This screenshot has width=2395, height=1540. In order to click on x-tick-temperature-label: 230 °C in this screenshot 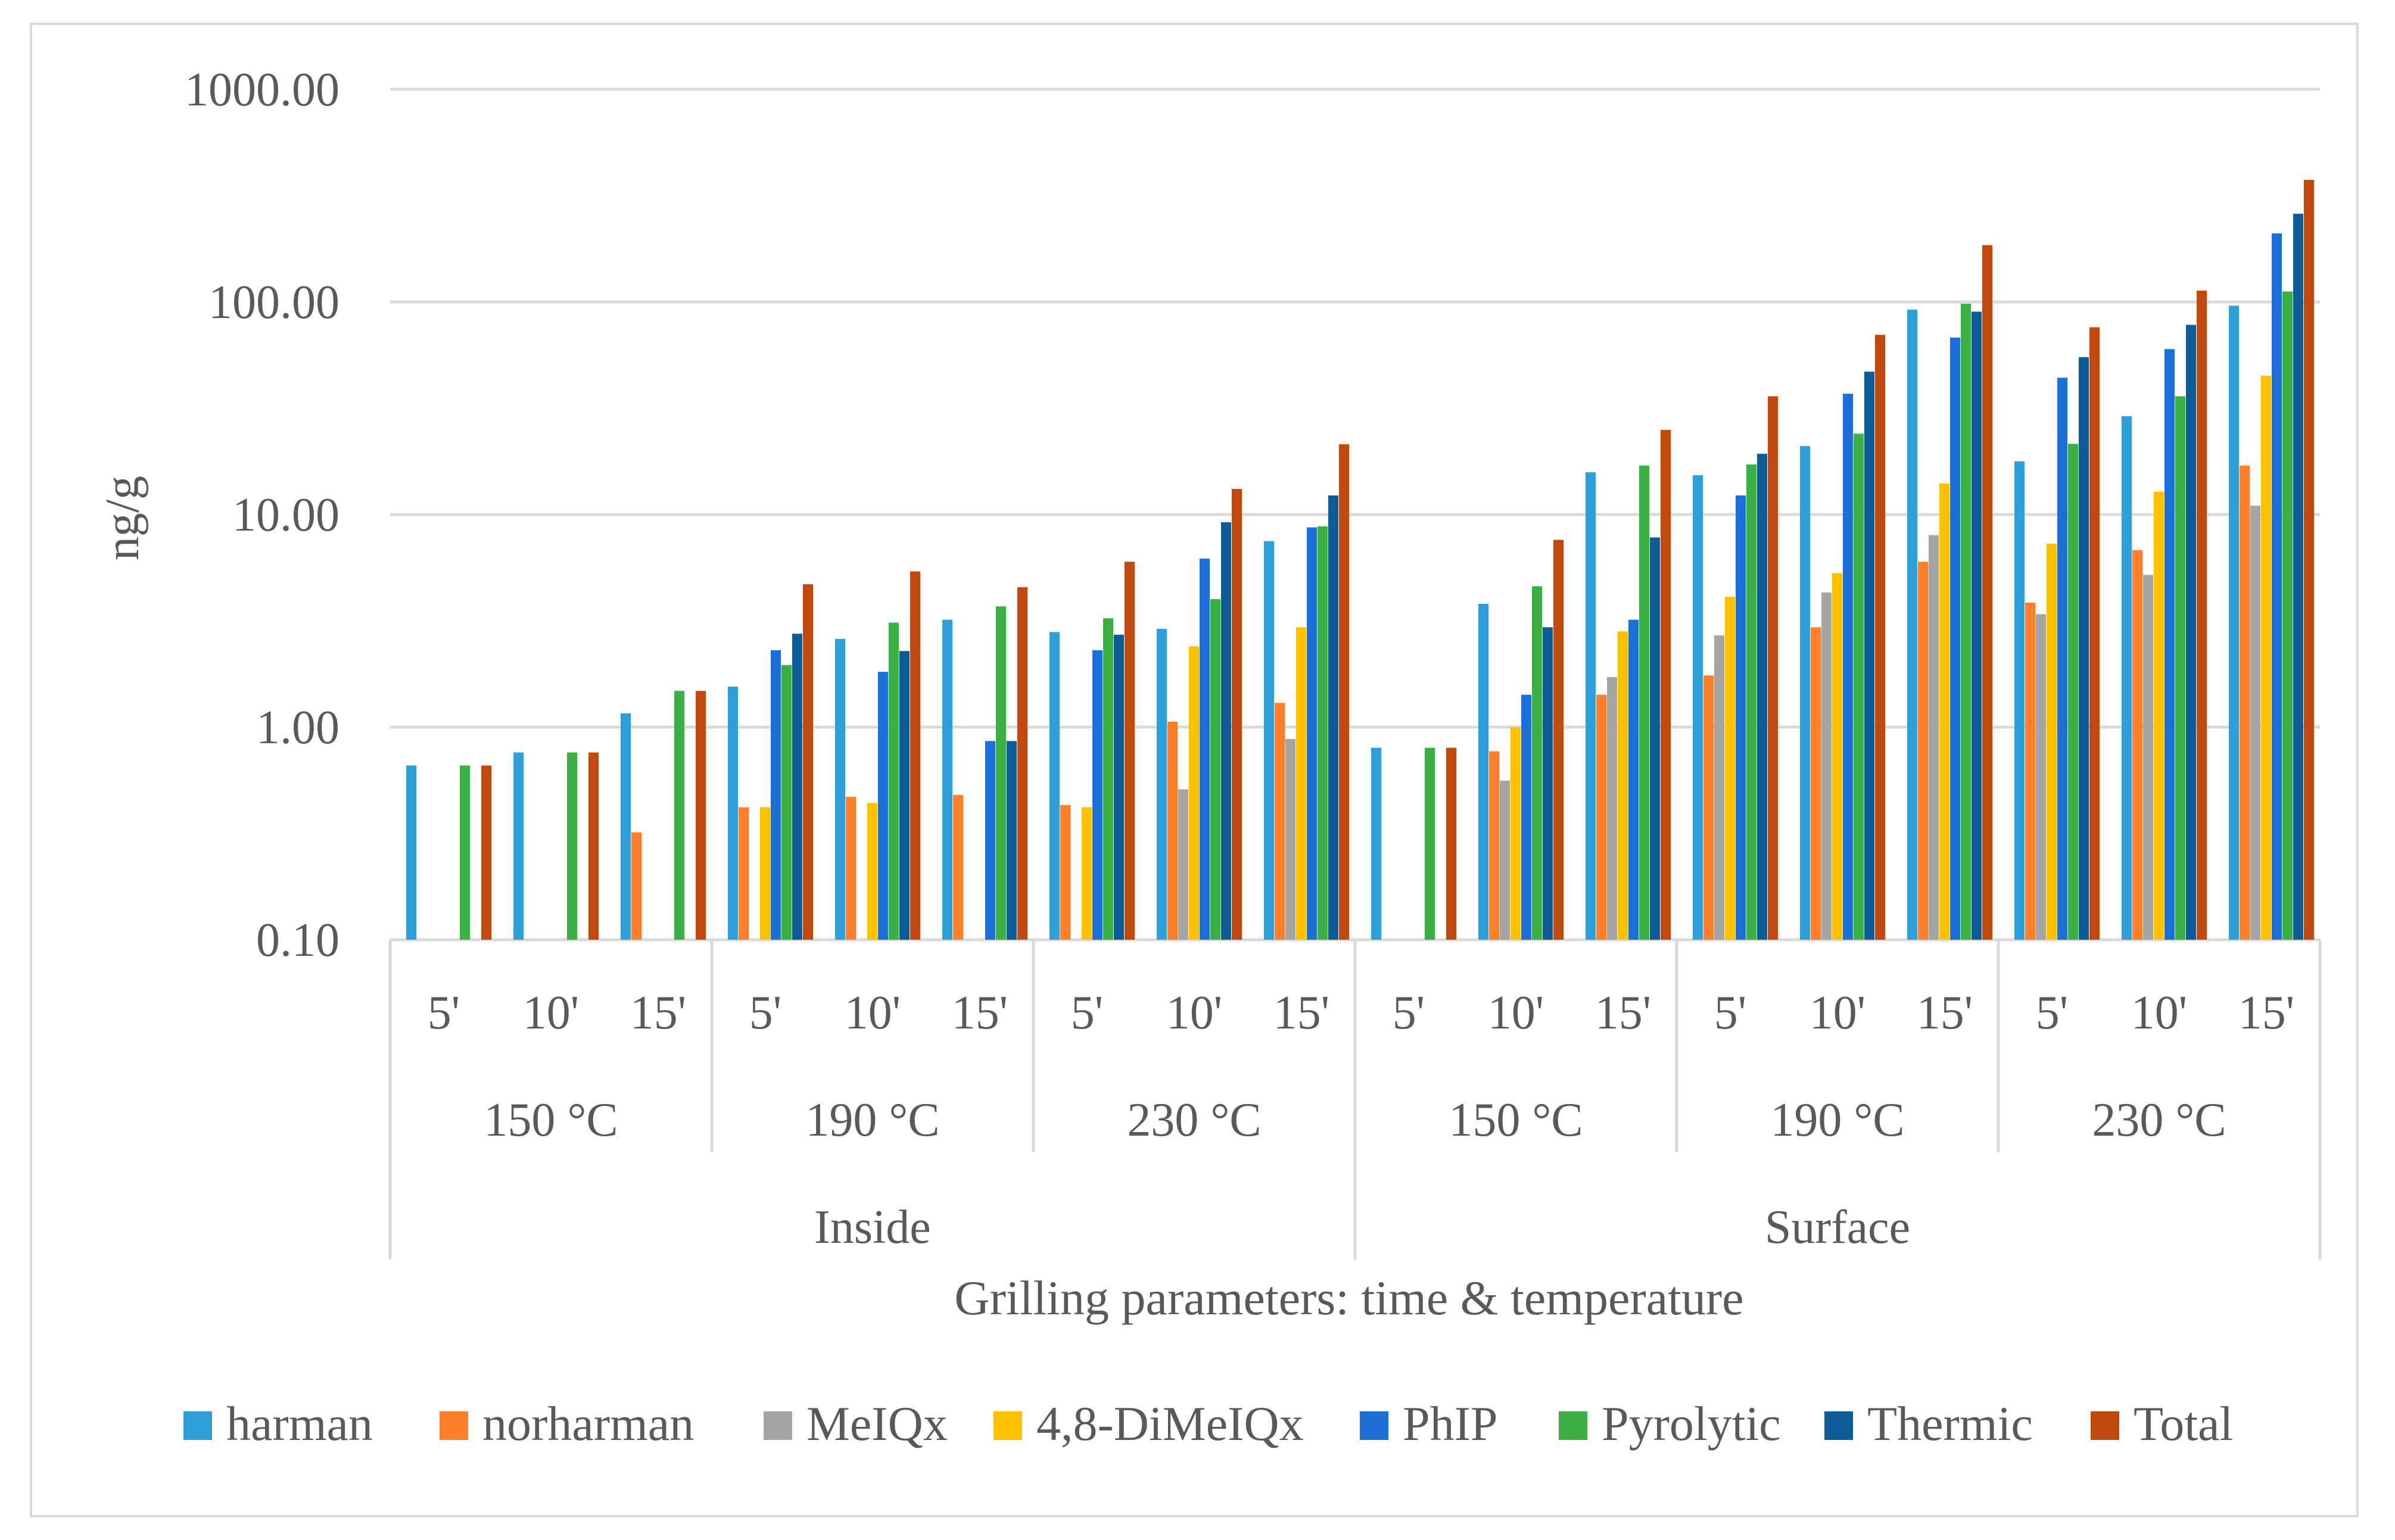, I will do `click(1194, 1120)`.